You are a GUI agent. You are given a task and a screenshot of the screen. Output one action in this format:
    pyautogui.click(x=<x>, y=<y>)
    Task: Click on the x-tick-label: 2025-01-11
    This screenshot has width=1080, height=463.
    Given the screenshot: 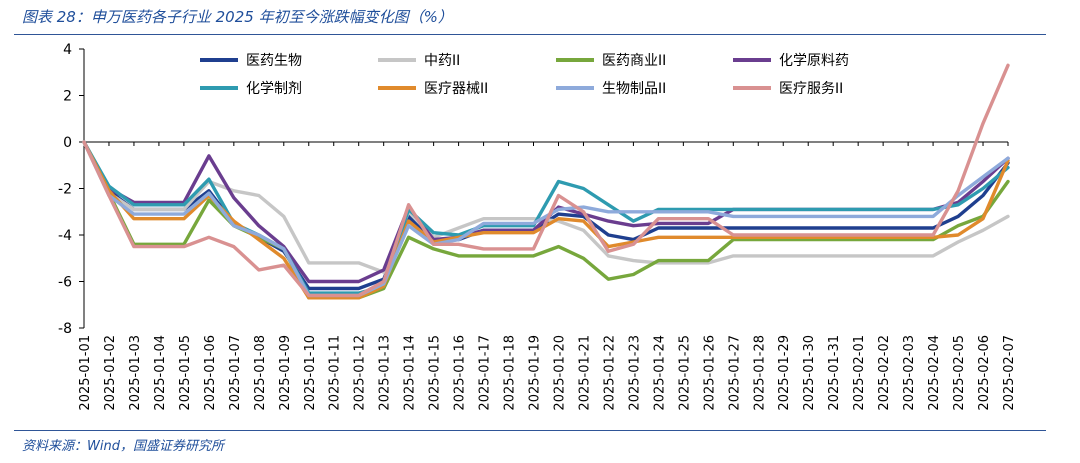 What is the action you would take?
    pyautogui.click(x=335, y=373)
    